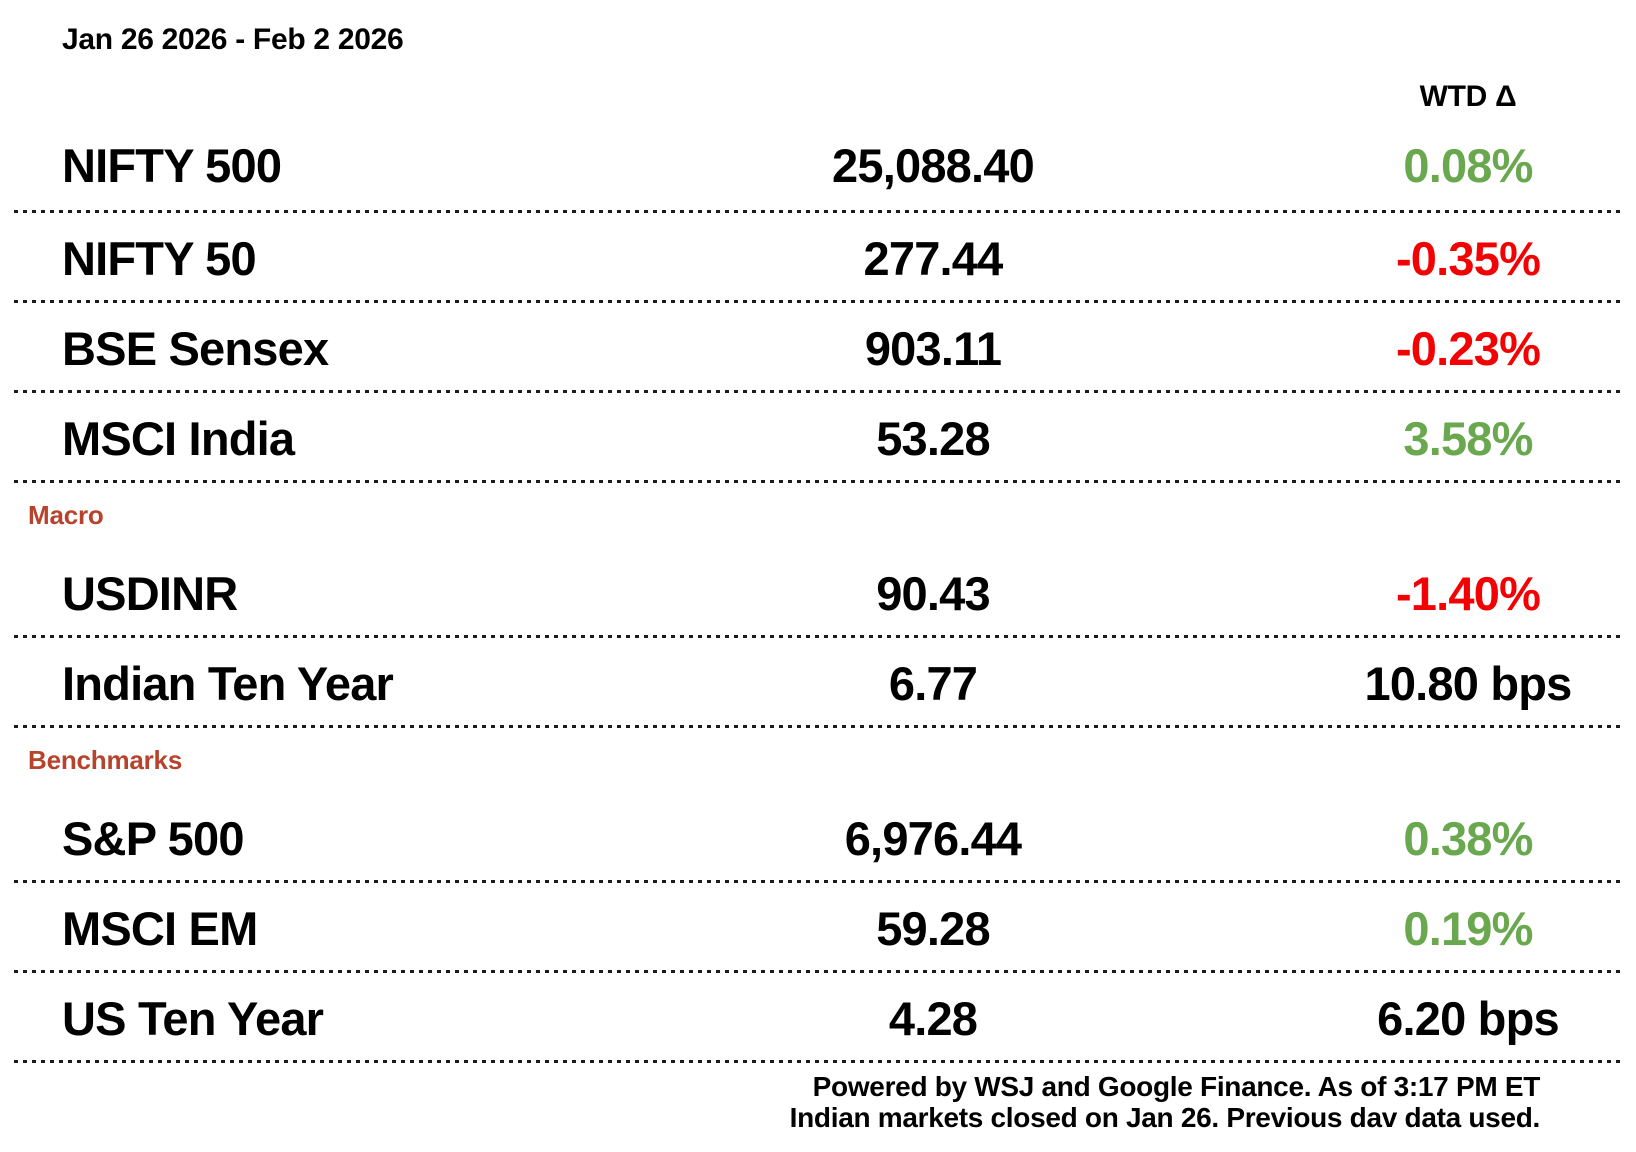 This screenshot has width=1636, height=1152. What do you see at coordinates (1468, 838) in the screenshot?
I see `instrument-wtd-delta: 0.38%` at bounding box center [1468, 838].